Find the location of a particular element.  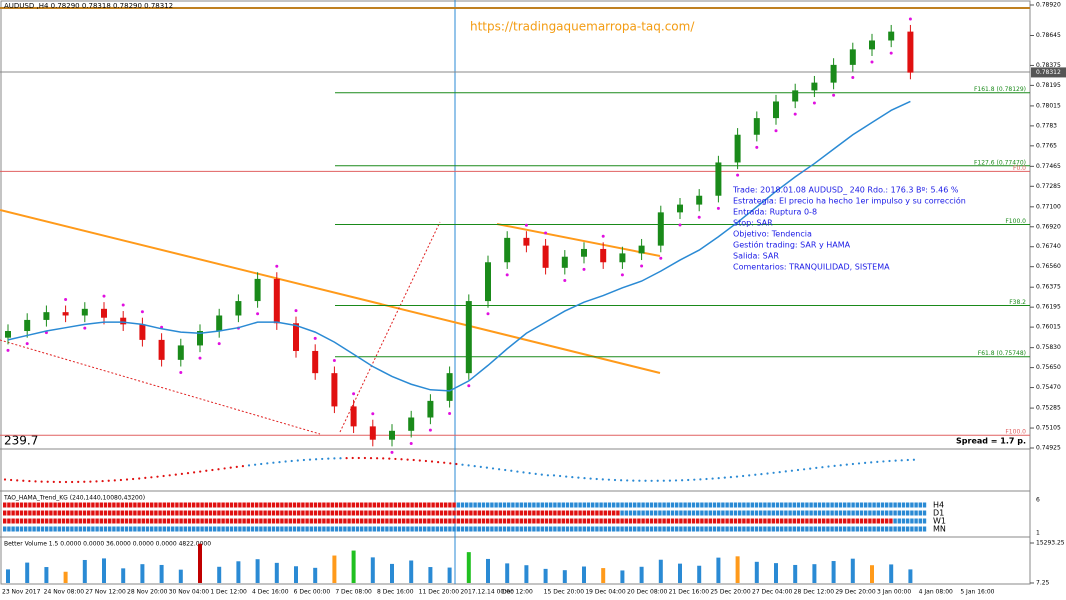

x-tick-label: 4 Dec 16:00 is located at coordinates (270, 592).